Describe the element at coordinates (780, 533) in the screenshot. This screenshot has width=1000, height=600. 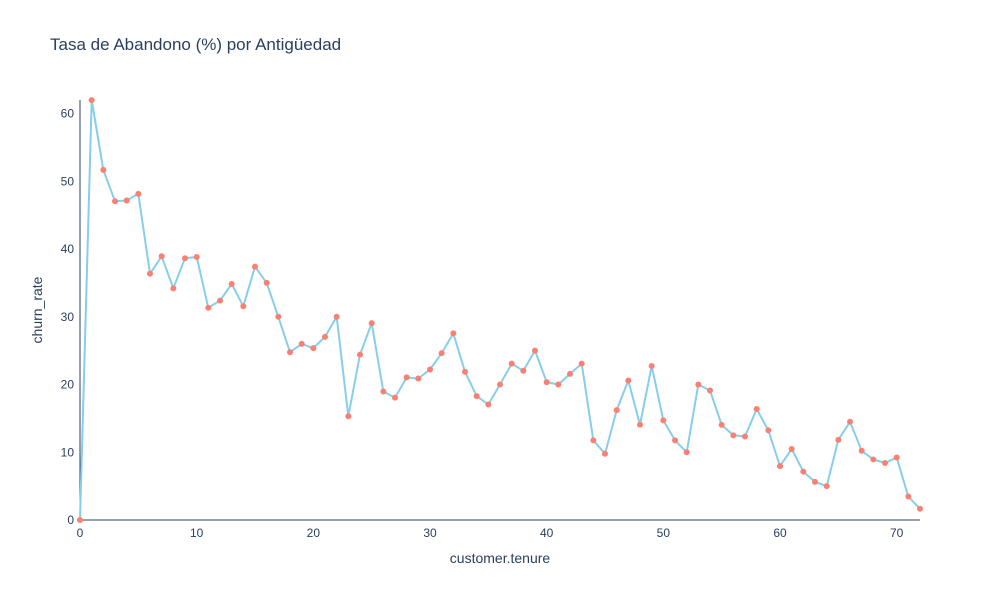
I see `x-tick-label: 60` at that location.